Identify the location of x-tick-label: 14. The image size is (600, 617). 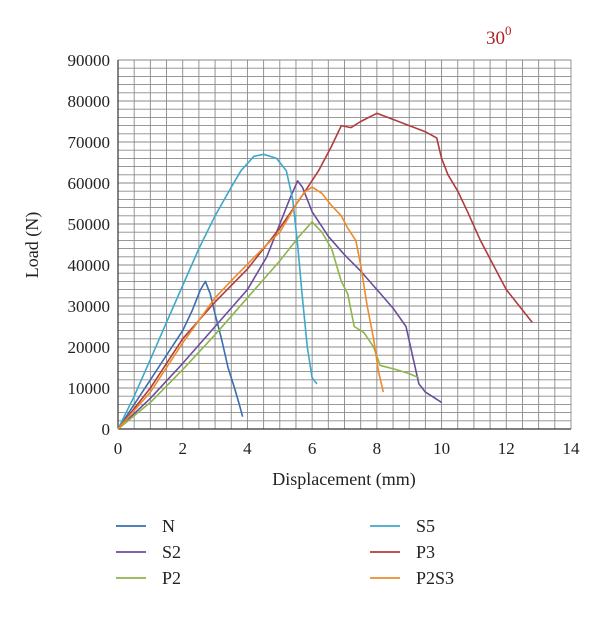
(572, 448).